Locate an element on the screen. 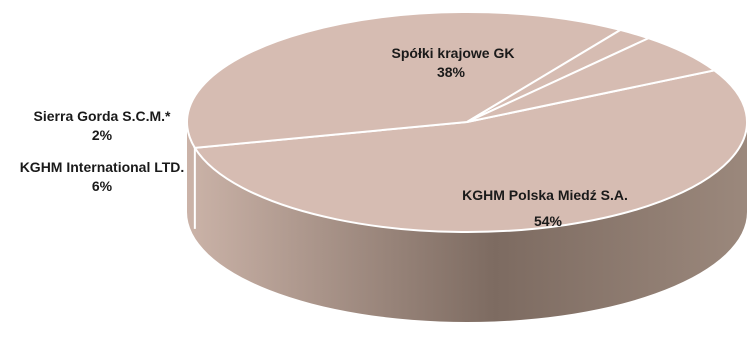 This screenshot has width=747, height=345. slice-label-kghm-polska: KGHM Polska Miedź S.A. is located at coordinates (545, 195).